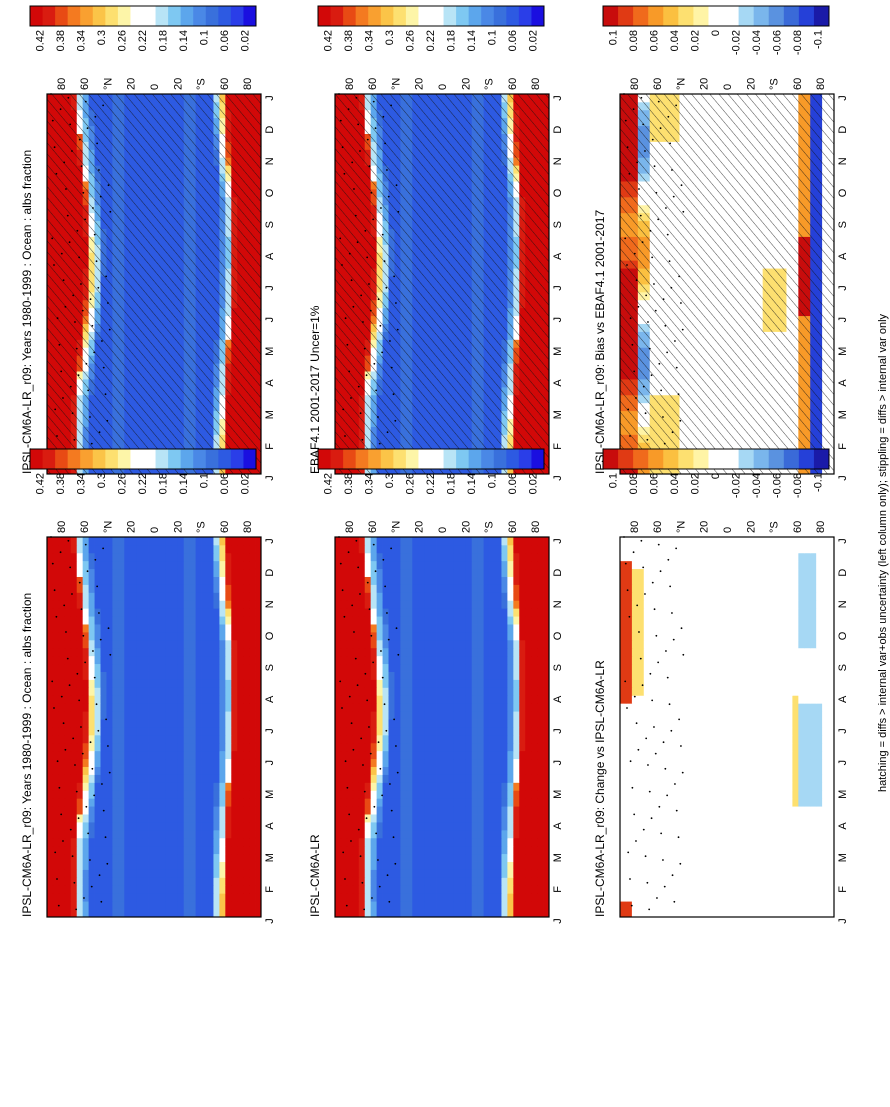  Describe the element at coordinates (675, 40) in the screenshot. I see `colorbar-tick-label: 0.04` at that location.